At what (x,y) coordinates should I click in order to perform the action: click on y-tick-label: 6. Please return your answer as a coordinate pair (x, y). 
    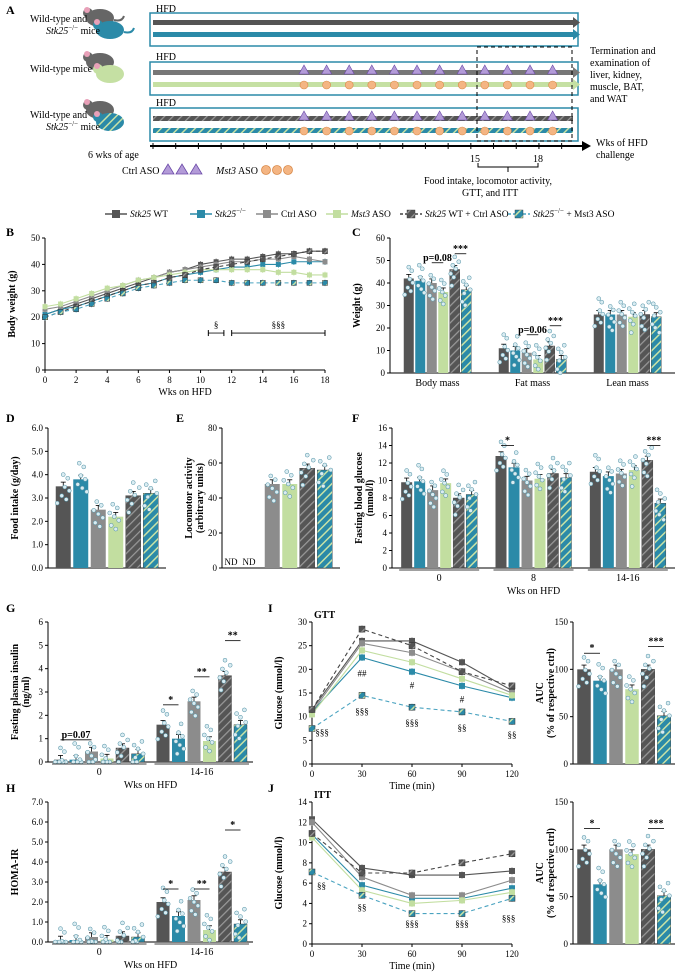
    Looking at the image, I should click on (41, 622).